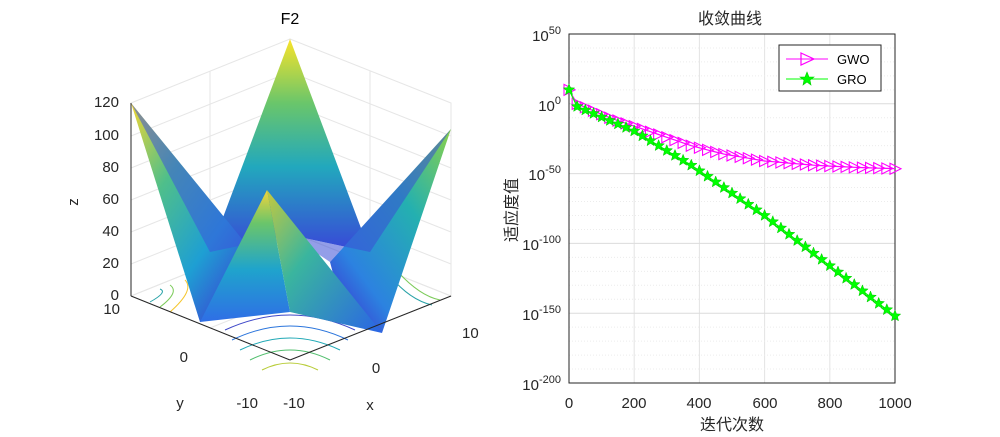 The width and height of the screenshot is (1000, 437). Describe the element at coordinates (541, 209) in the screenshot. I see `y-ticks: 1050 100 10-50 10-100 10-150 10-200` at that location.